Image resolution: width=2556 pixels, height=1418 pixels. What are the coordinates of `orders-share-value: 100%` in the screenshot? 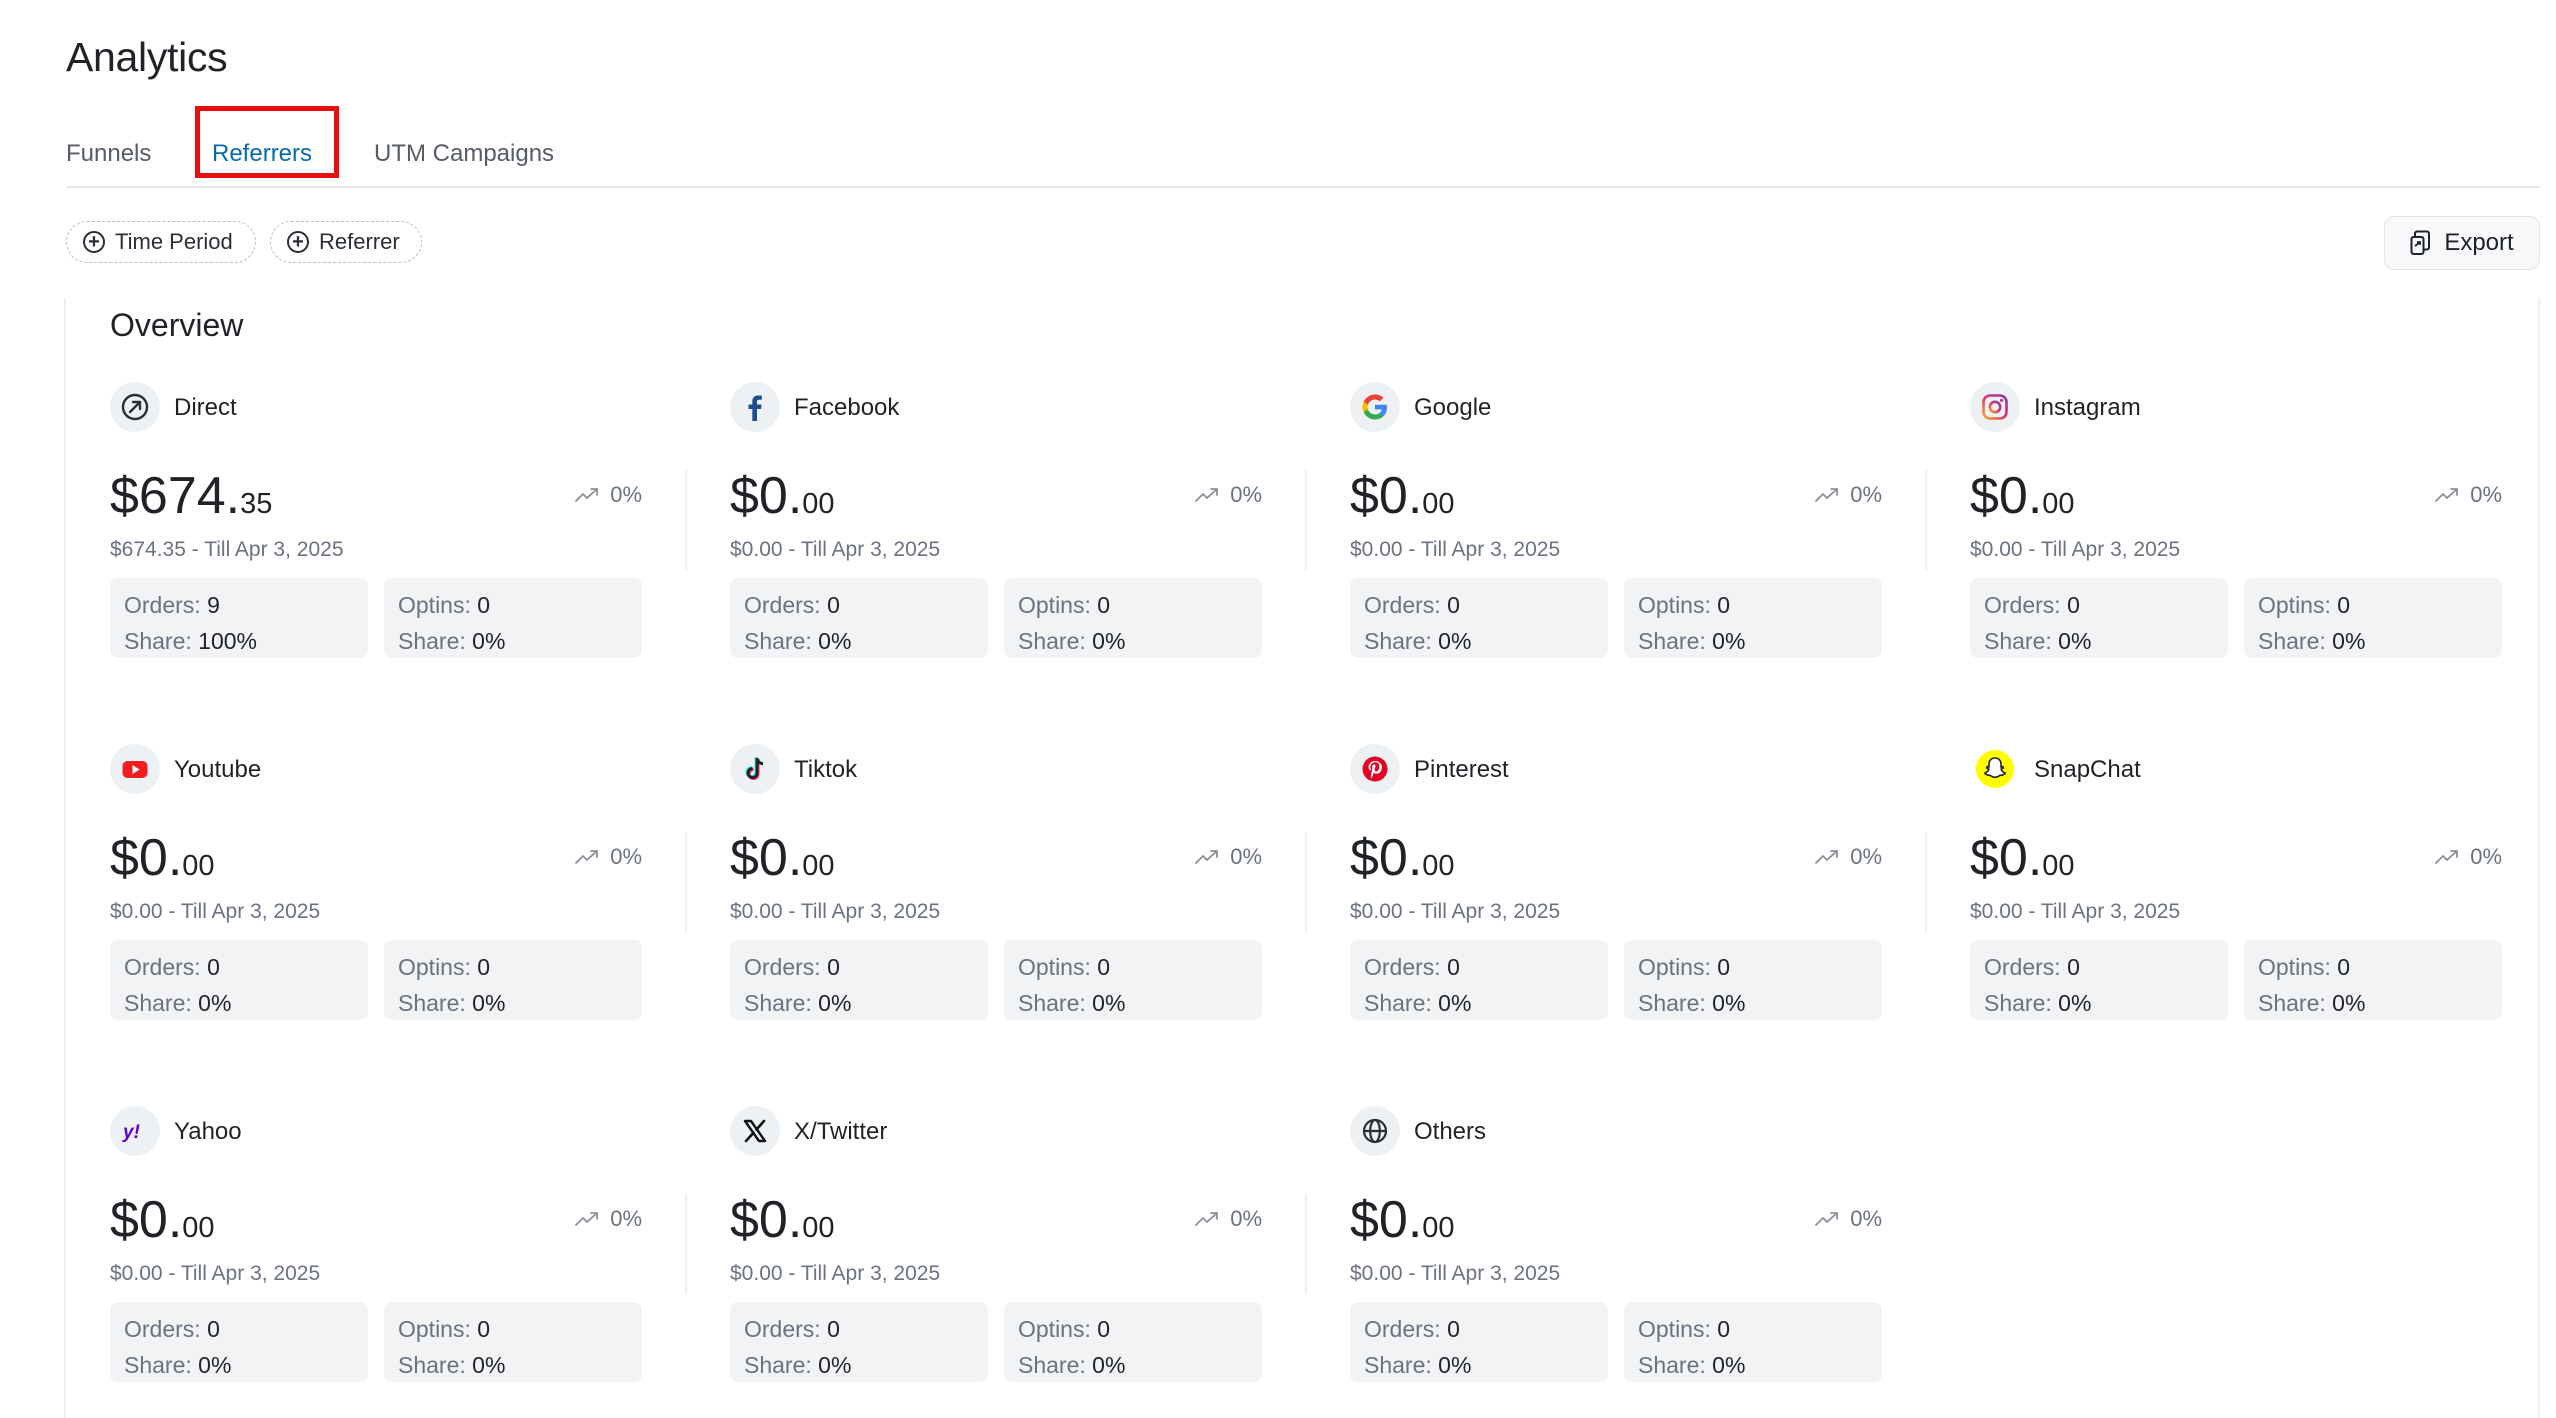 It's located at (227, 641).